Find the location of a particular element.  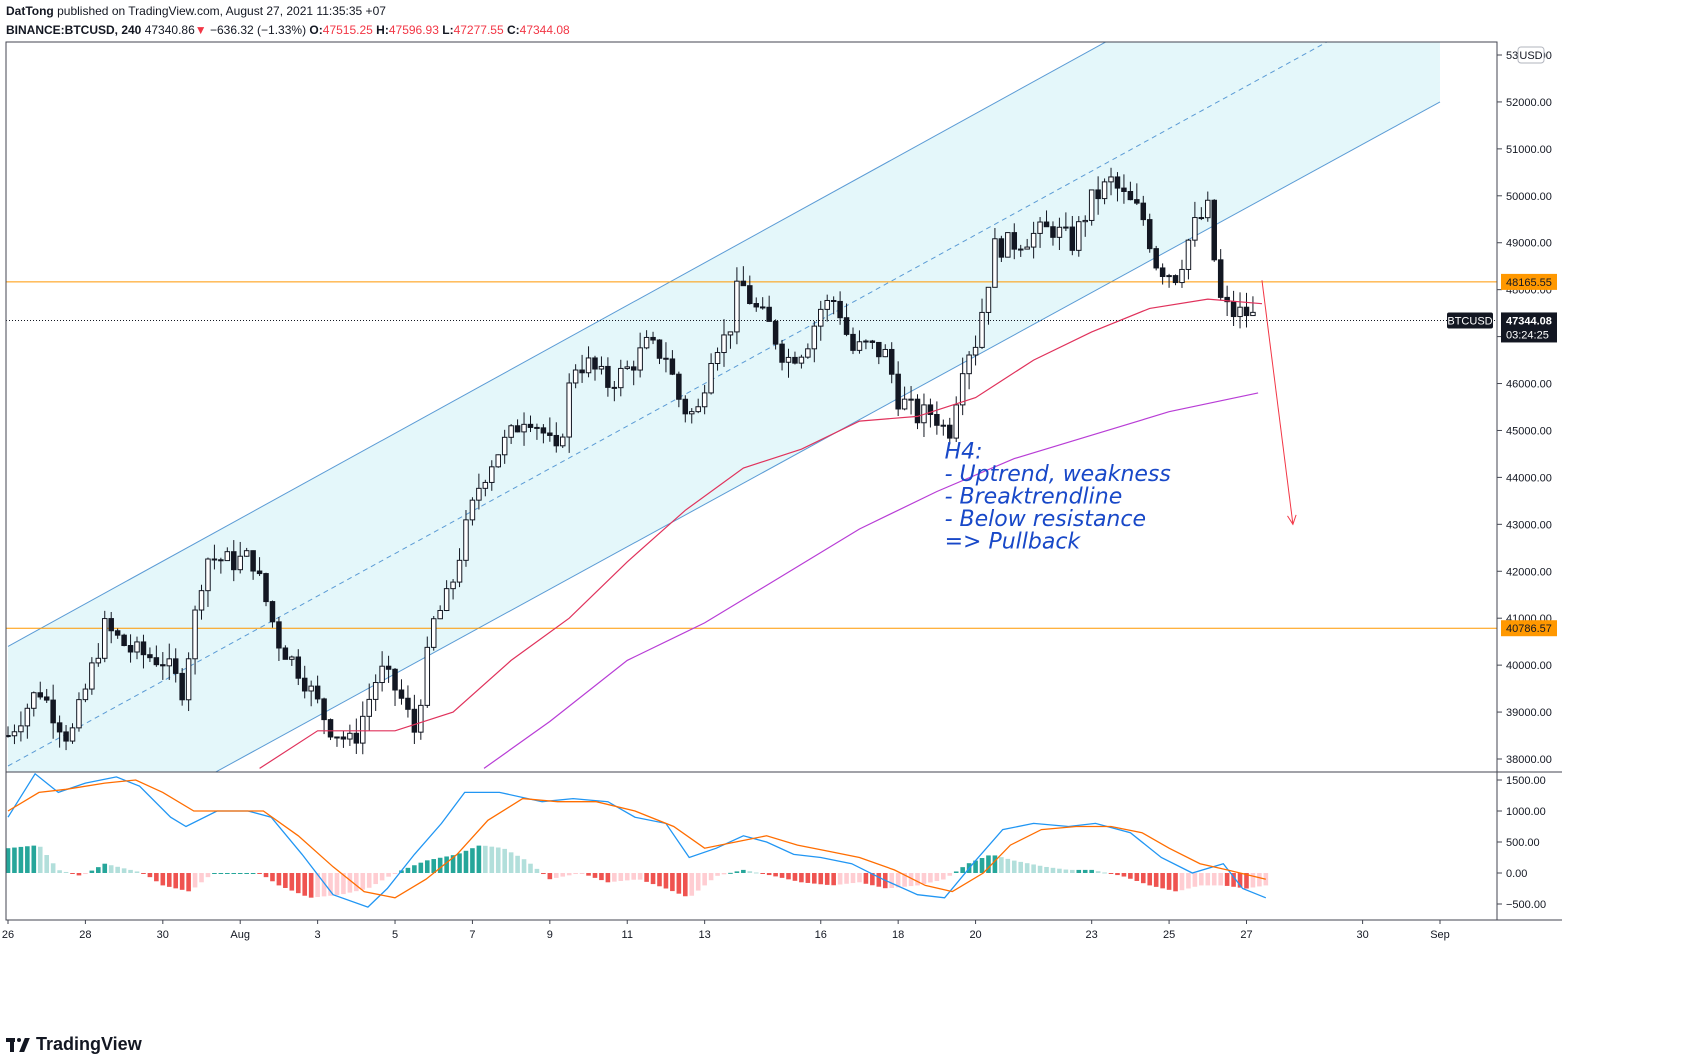

time-tick-label: 26 is located at coordinates (8, 935).